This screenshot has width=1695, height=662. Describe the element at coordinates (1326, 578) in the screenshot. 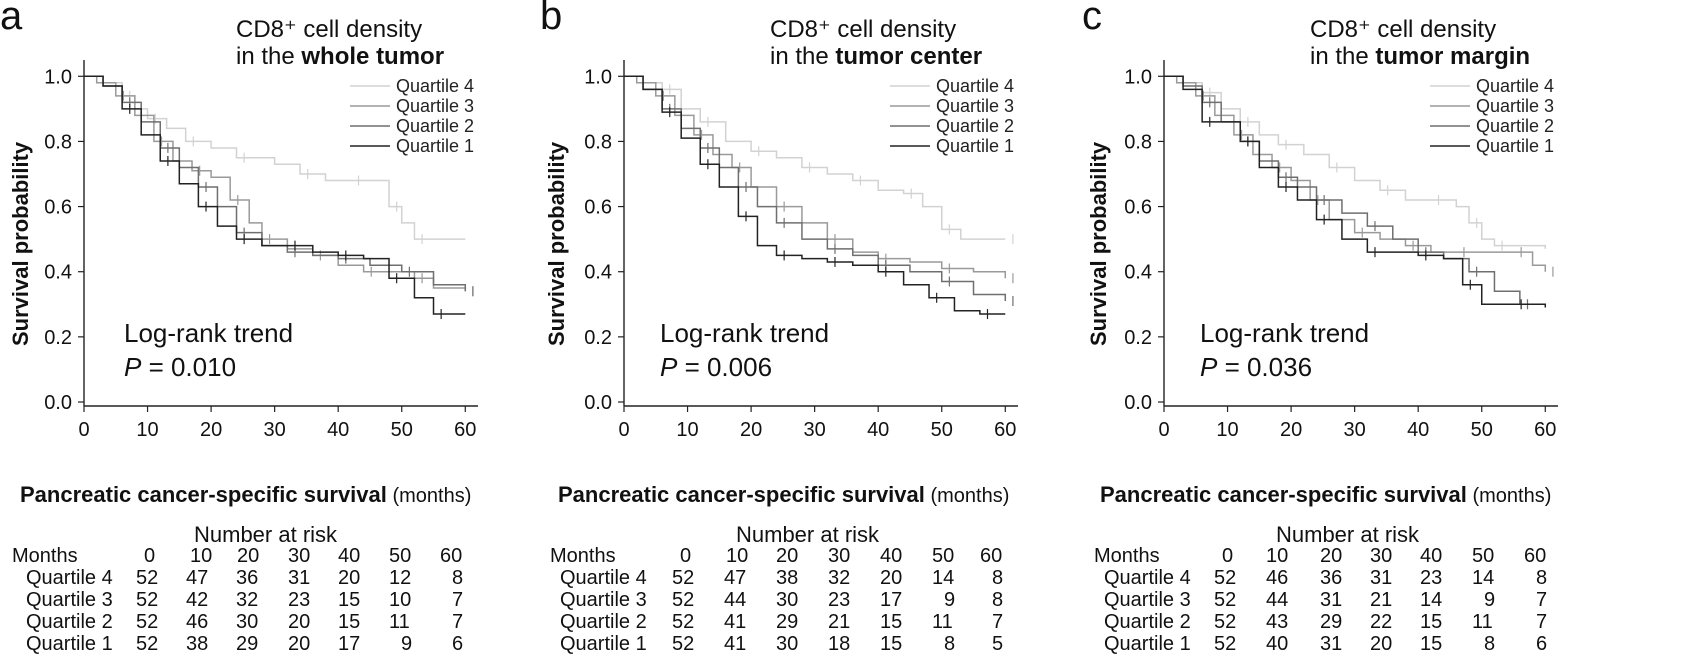

I see `risk-row-quartile-4: Quartile 4 52 46 36 31 23 14 8` at that location.